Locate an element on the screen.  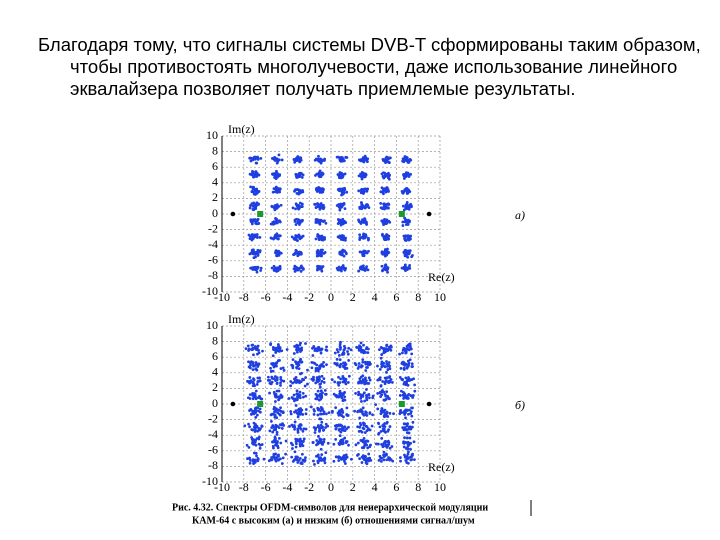
x-tick-label: 6 is located at coordinates (396, 487).